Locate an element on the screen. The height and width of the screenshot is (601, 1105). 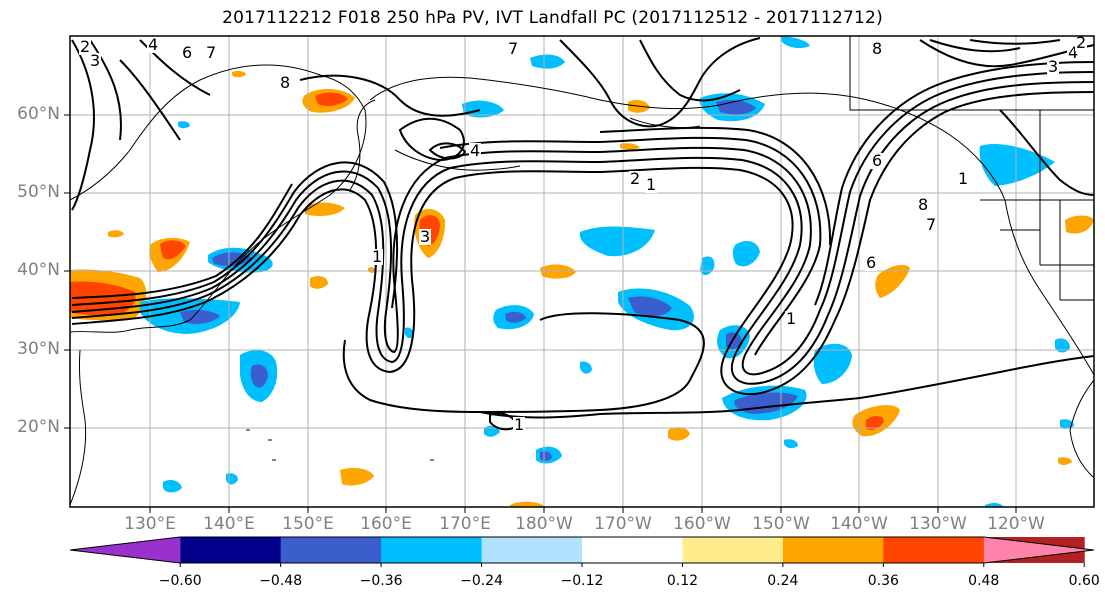
colorbar-tick-label: −0.12 is located at coordinates (582, 581).